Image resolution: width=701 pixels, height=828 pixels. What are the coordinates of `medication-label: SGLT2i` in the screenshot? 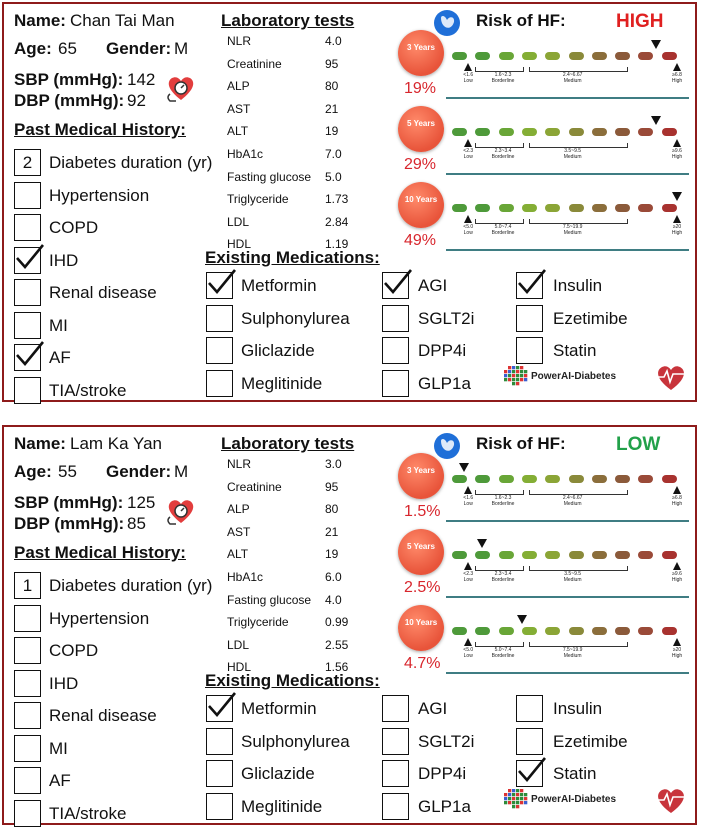 It's located at (446, 741).